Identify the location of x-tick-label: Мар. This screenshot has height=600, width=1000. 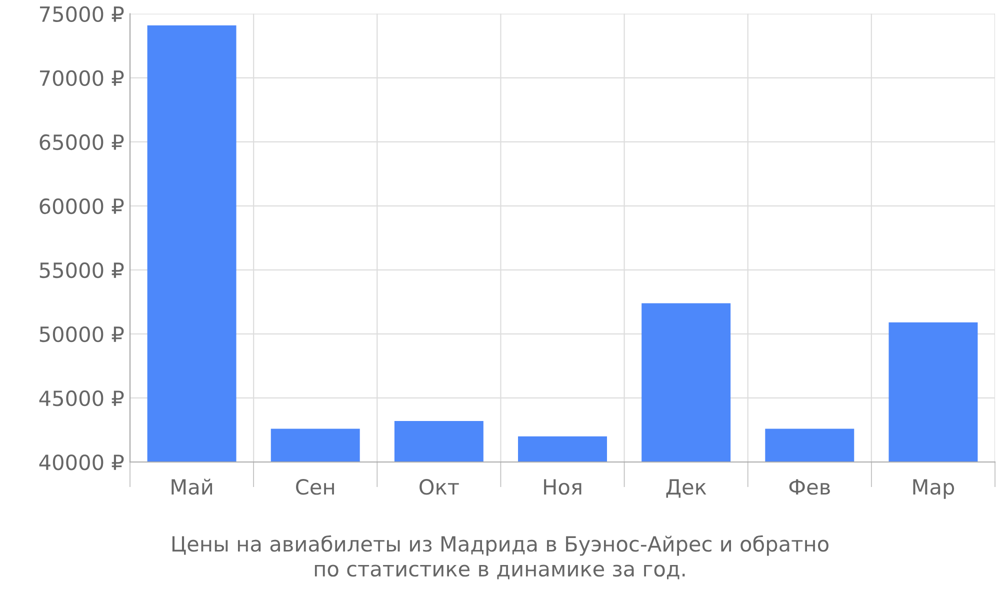
(933, 489).